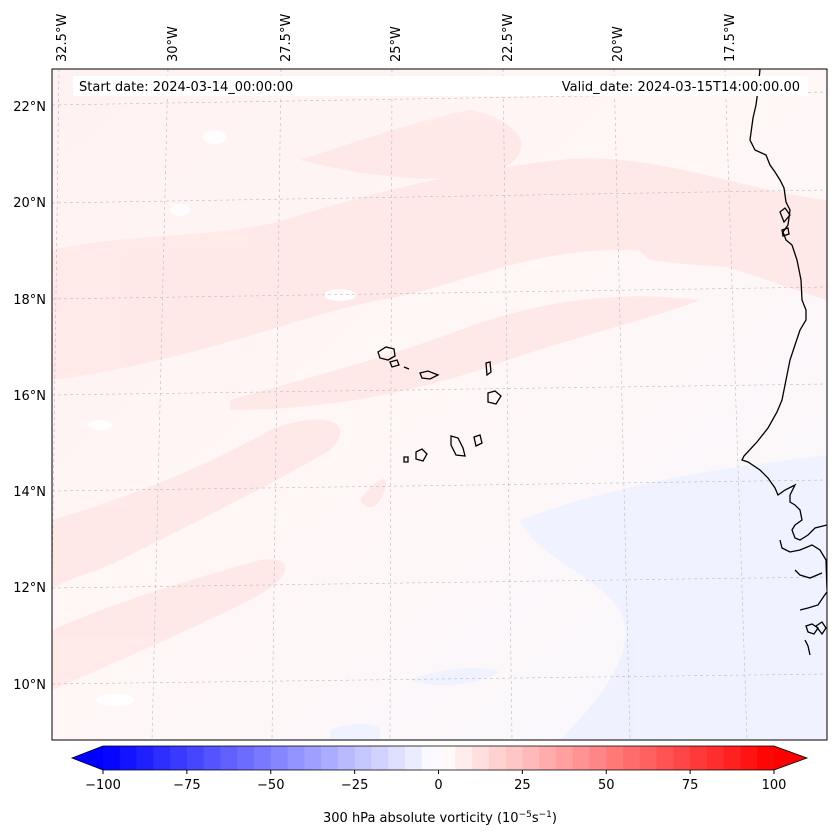 The width and height of the screenshot is (837, 839). Describe the element at coordinates (681, 87) in the screenshot. I see `valid-date-label: Valid_date: 2024-03-15T14:00:00.00` at that location.